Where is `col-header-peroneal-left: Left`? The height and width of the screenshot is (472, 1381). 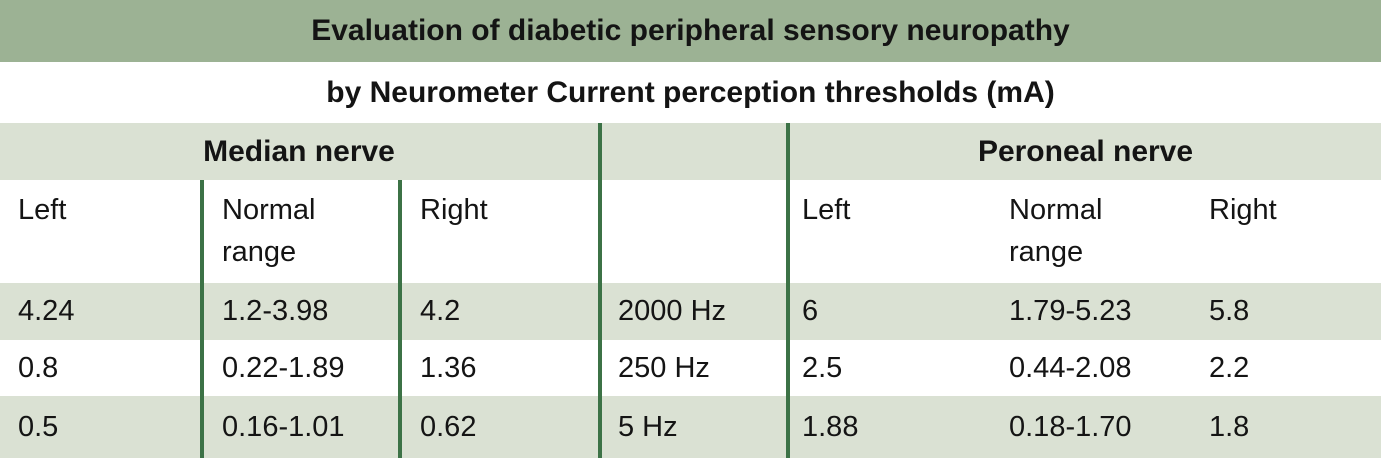
col-header-peroneal-left: Left is located at coordinates (892, 231).